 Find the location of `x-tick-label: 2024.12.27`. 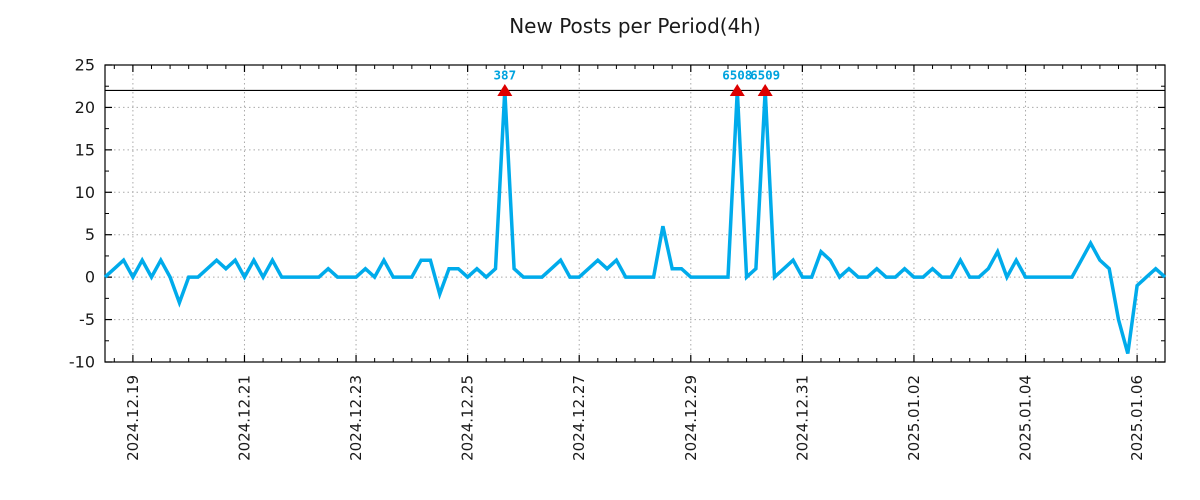

x-tick-label: 2024.12.27 is located at coordinates (579, 418).